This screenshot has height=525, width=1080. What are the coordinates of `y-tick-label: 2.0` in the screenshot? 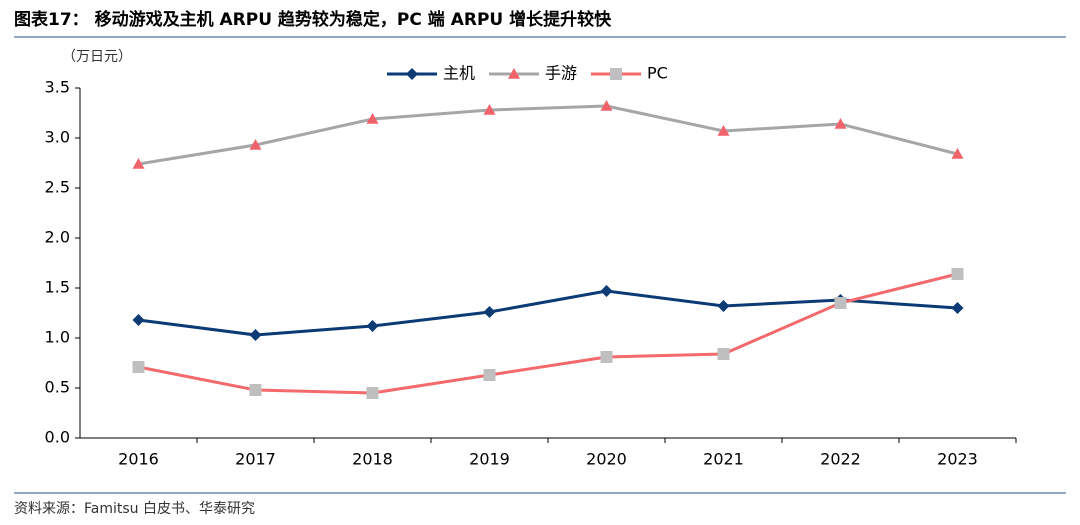 It's located at (57, 237).